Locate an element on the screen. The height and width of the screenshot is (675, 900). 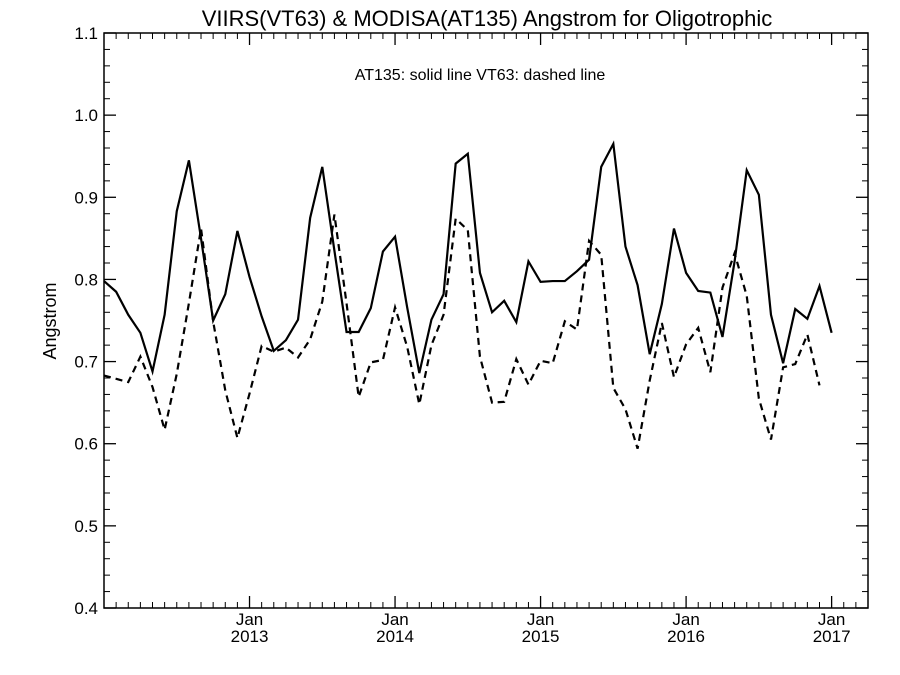
x-tick-year-label: 2014 is located at coordinates (395, 636).